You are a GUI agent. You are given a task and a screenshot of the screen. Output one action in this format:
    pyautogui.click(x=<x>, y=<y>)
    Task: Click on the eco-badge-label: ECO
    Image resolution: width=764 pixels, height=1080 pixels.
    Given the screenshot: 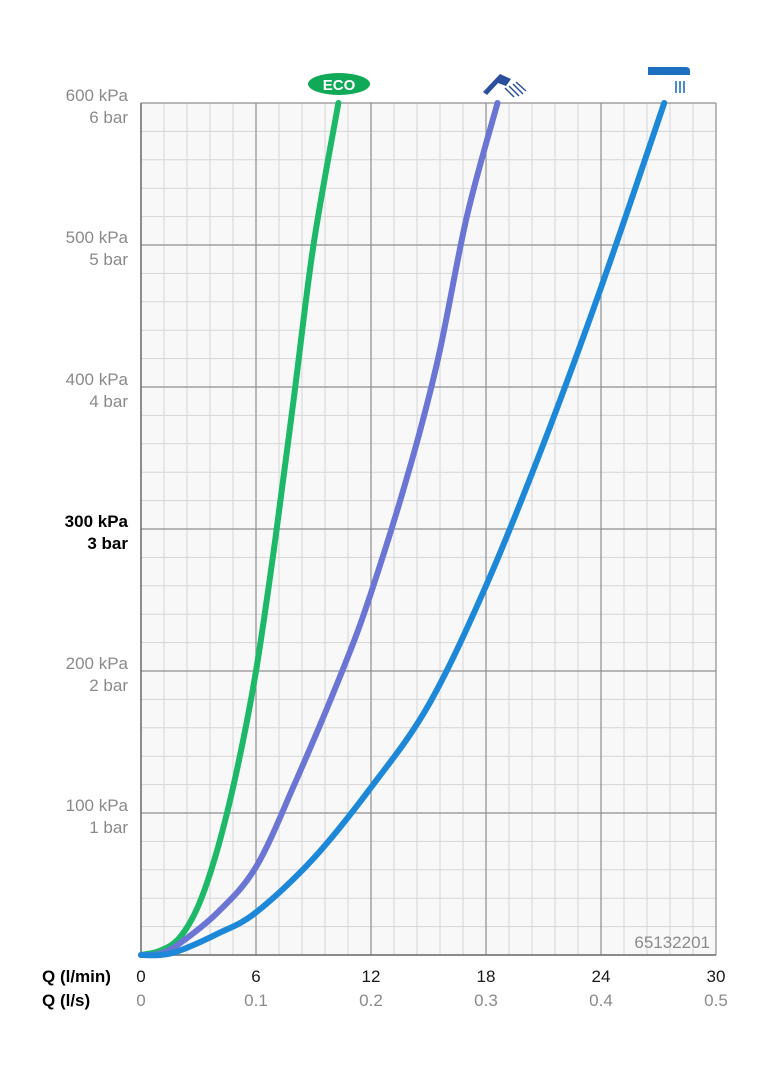 What is the action you would take?
    pyautogui.click(x=339, y=85)
    